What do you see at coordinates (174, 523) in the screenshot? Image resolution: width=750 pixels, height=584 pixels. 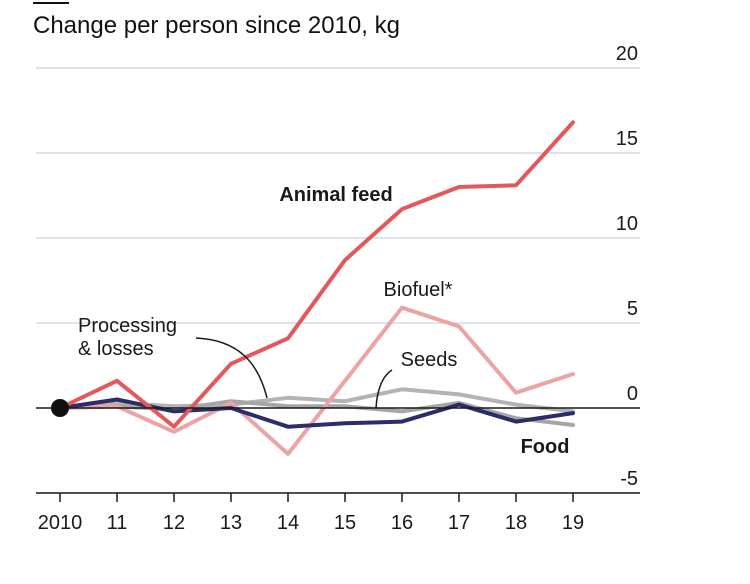 I see `x-tick-label: 12` at bounding box center [174, 523].